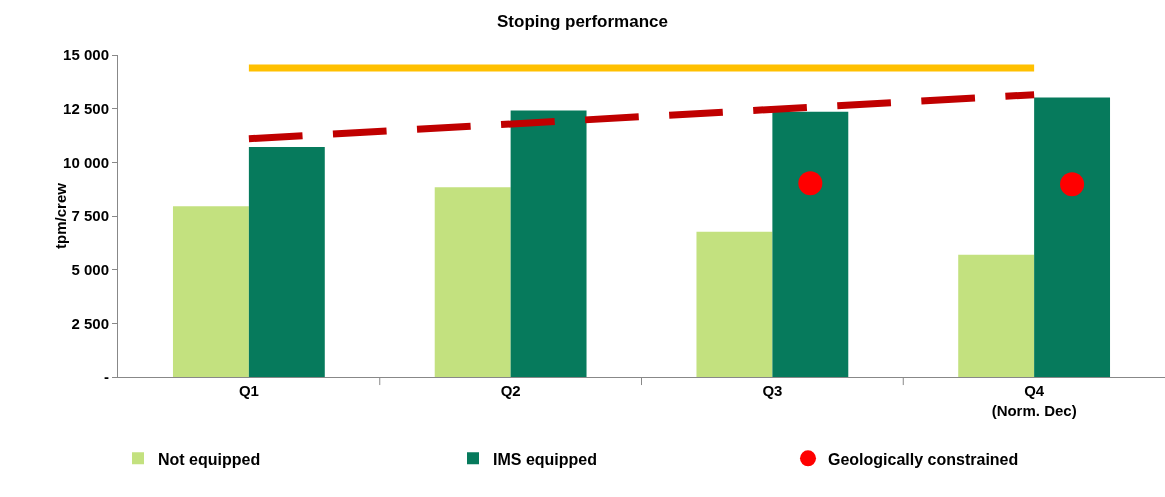 This screenshot has width=1165, height=497. Describe the element at coordinates (86, 55) in the screenshot. I see `y-tick-label: 15 000` at that location.